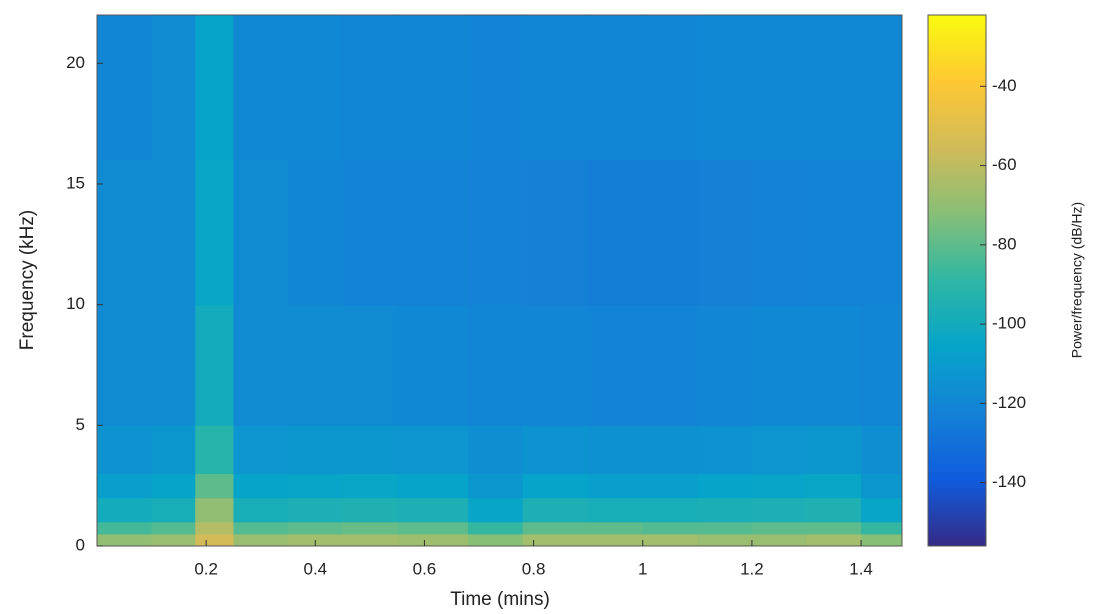 The height and width of the screenshot is (614, 1094). Describe the element at coordinates (1009, 402) in the screenshot. I see `colorbar-tick-label: -120` at that location.